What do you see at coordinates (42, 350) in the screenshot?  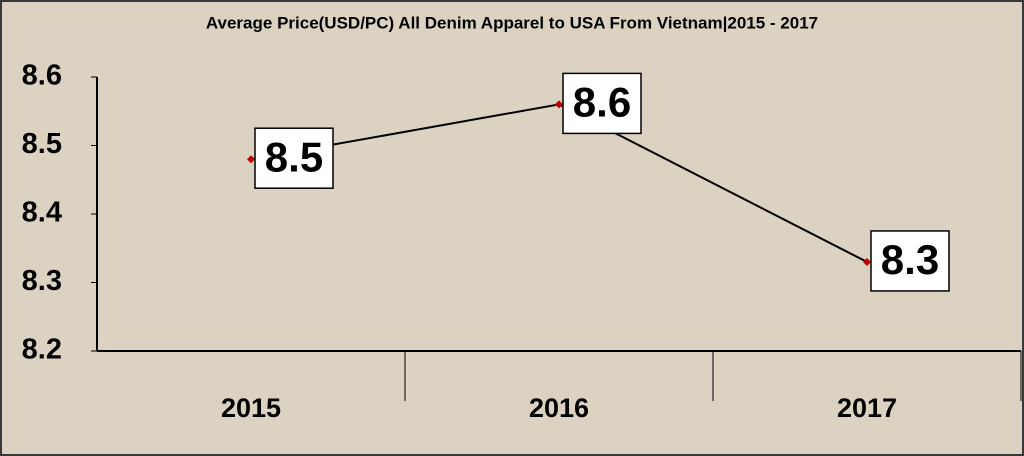 I see `y-tick-label: 8.2` at bounding box center [42, 350].